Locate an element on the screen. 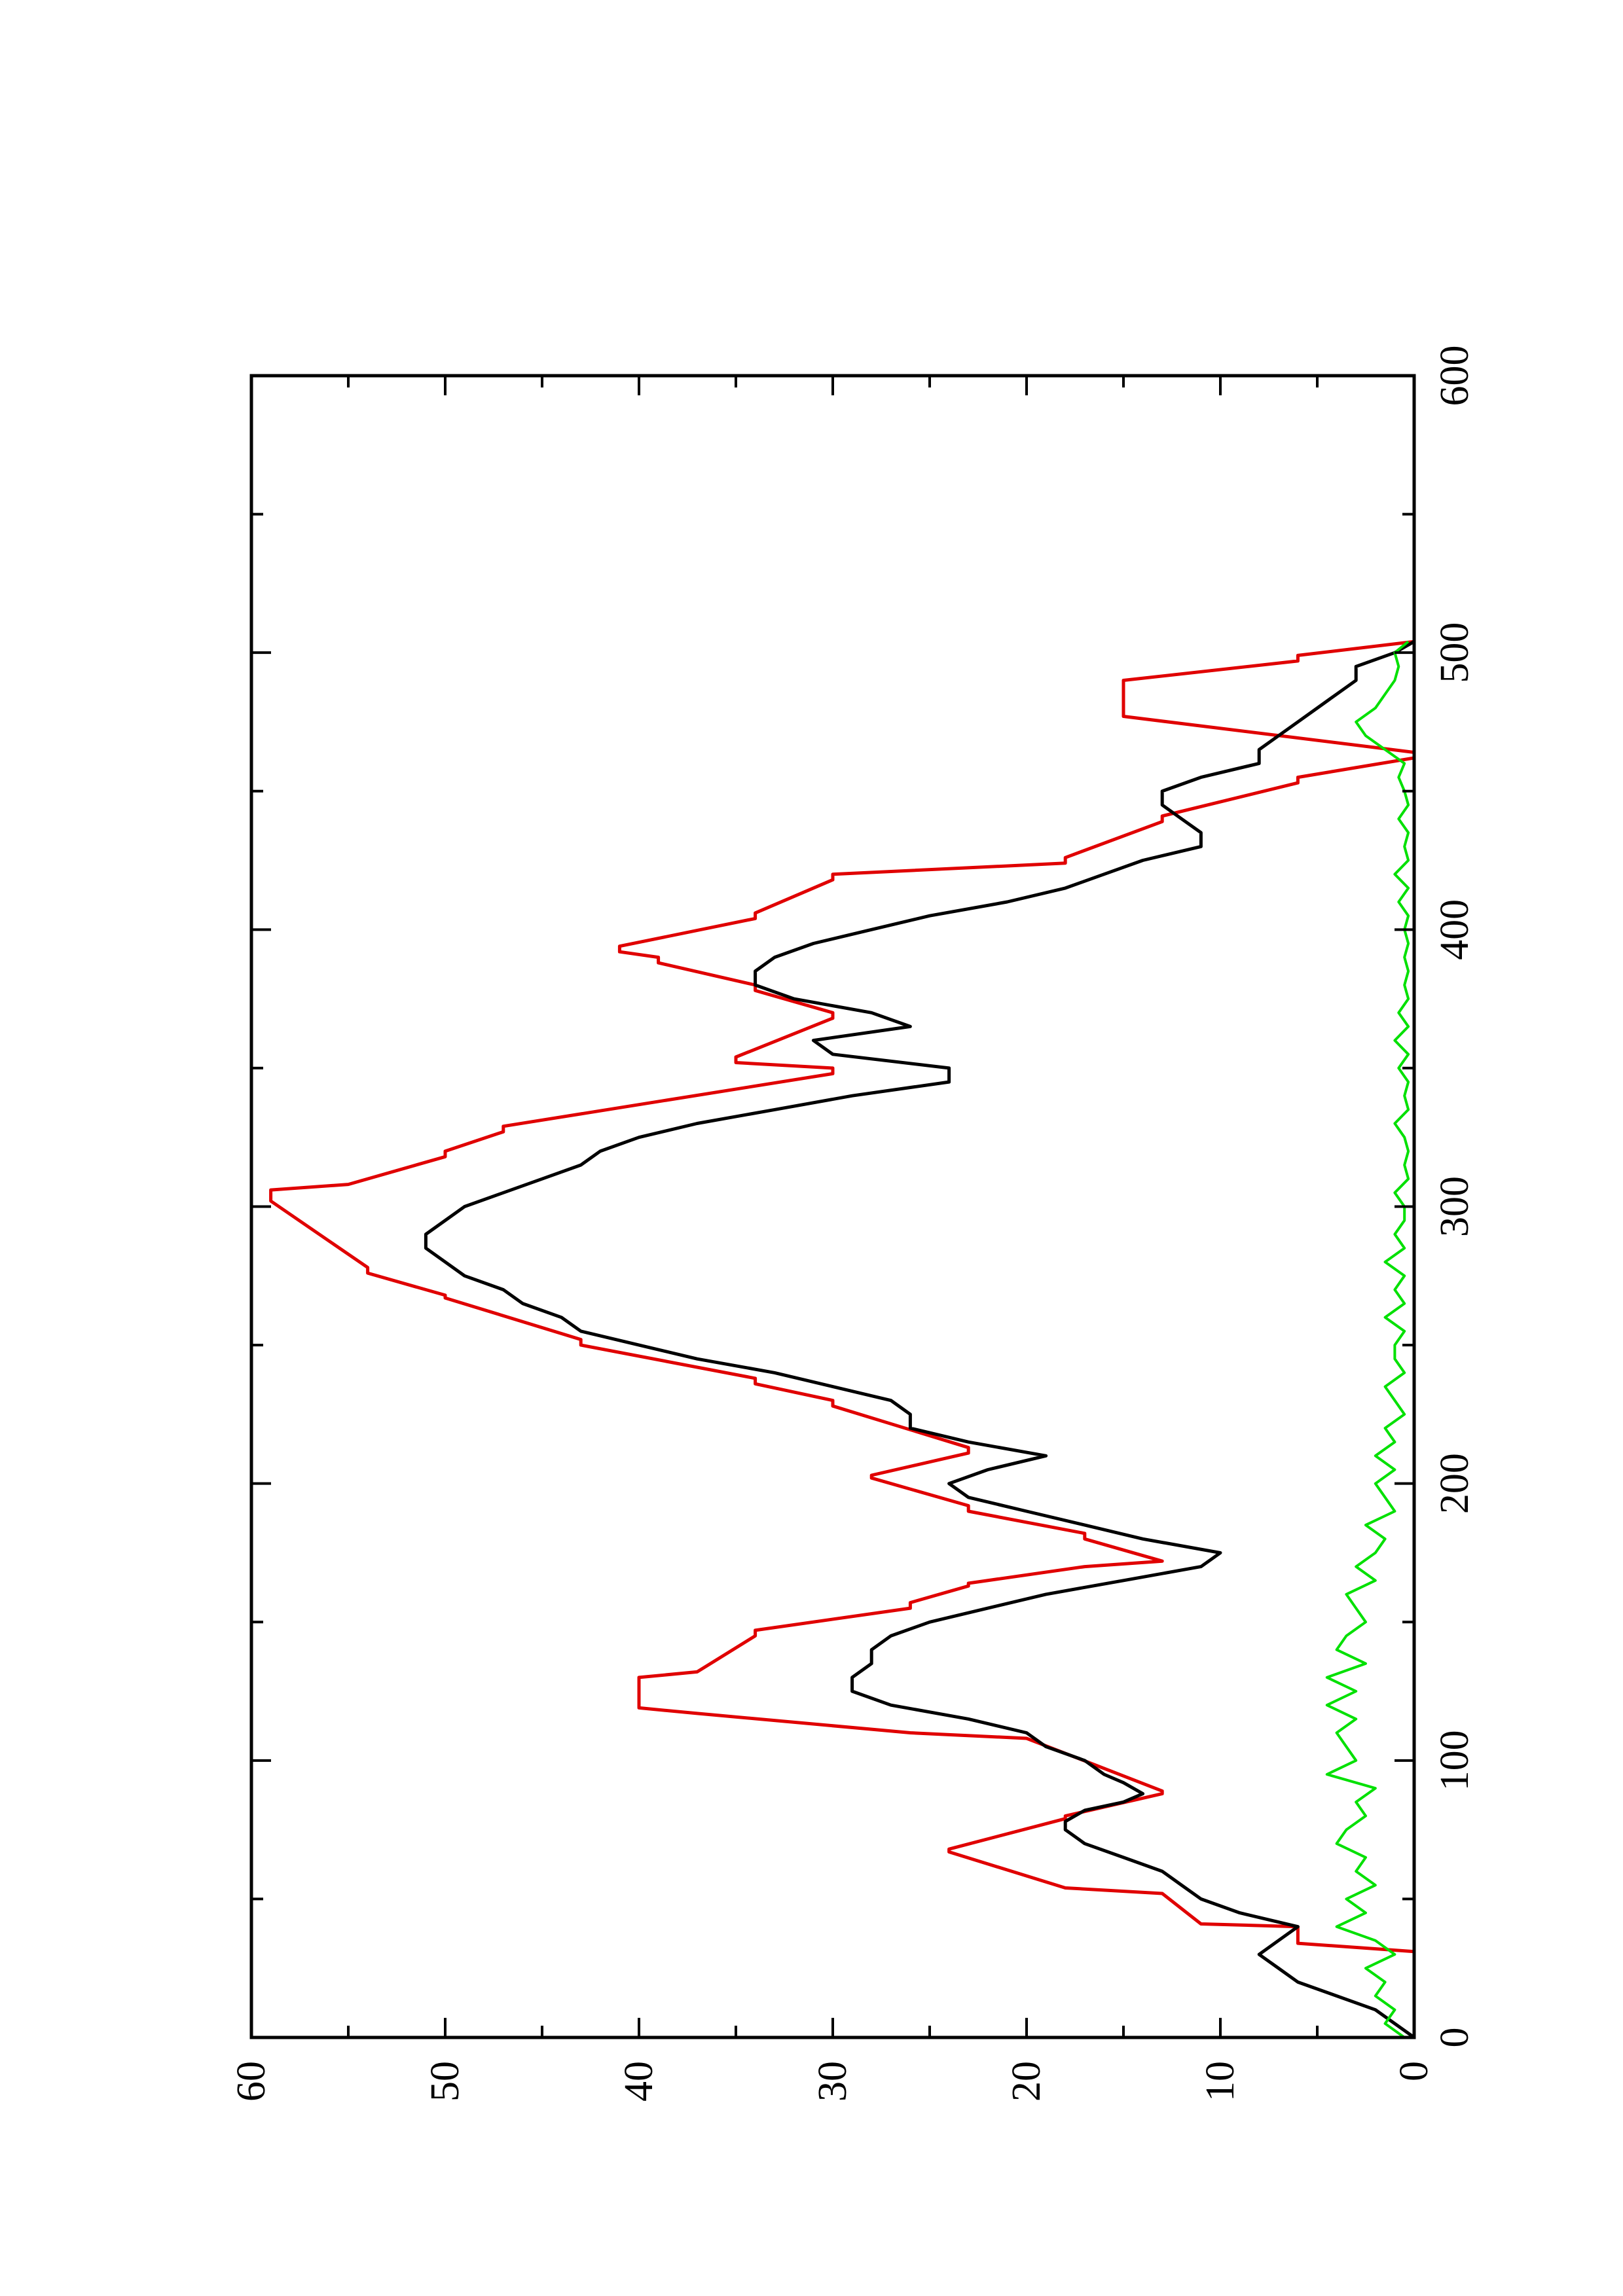 The height and width of the screenshot is (2296, 1623). y-tick-label: 20 is located at coordinates (1026, 2081).